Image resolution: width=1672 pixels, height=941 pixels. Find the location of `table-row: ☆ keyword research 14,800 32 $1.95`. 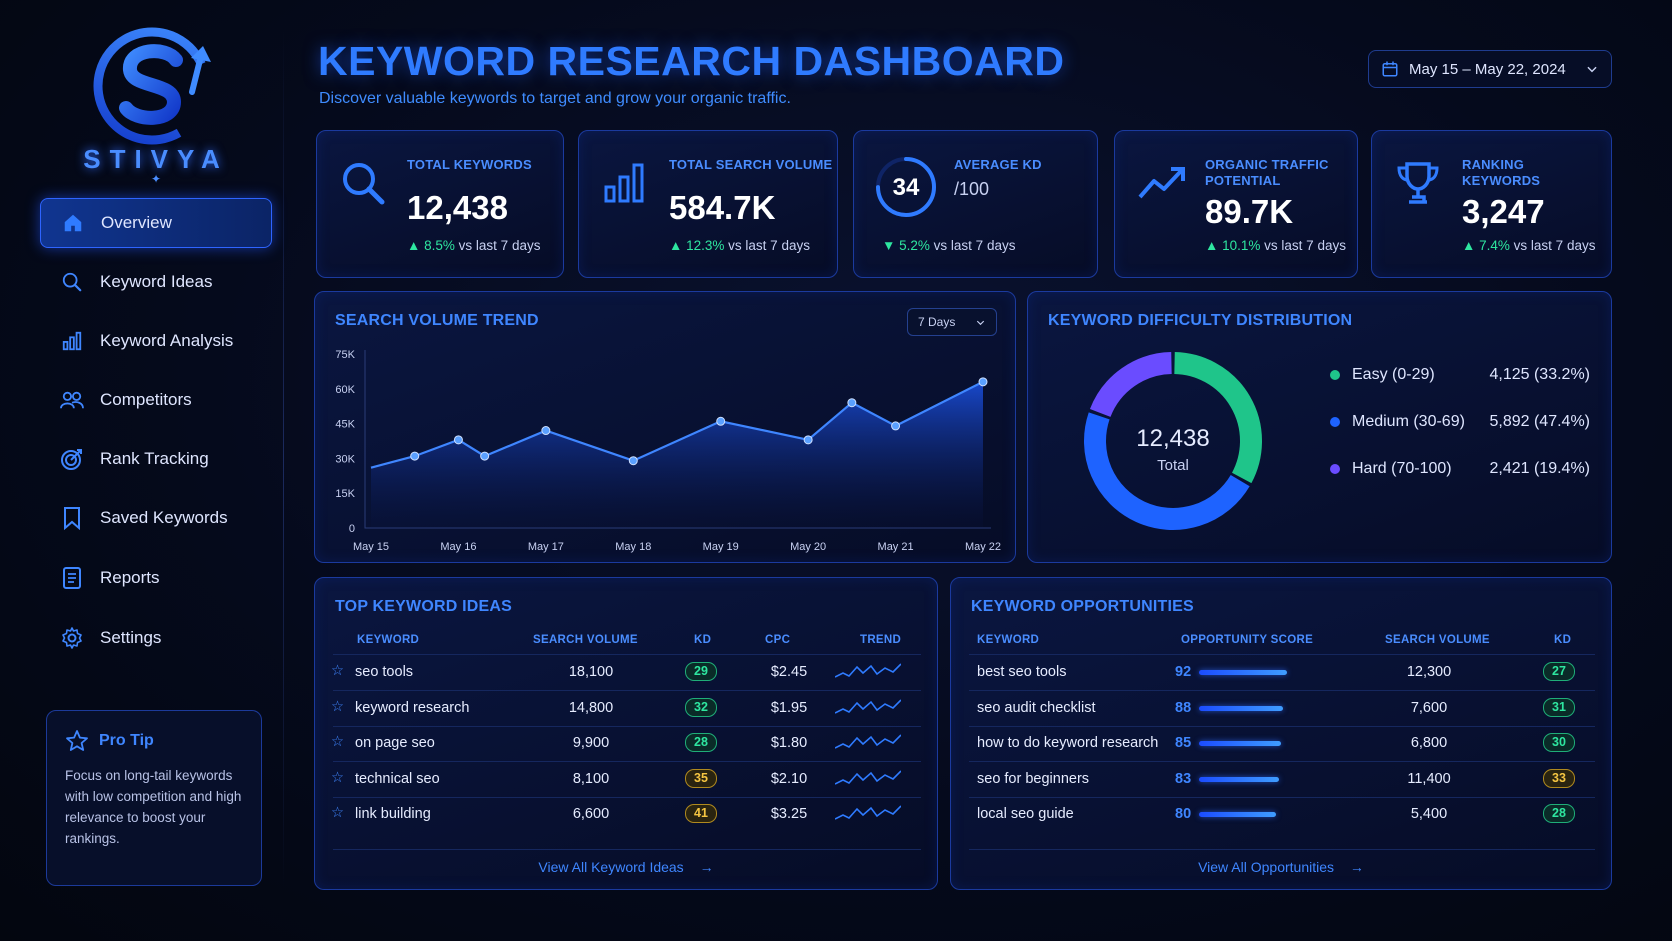

table-row: ☆ keyword research 14,800 32 $1.95 is located at coordinates (626, 708).